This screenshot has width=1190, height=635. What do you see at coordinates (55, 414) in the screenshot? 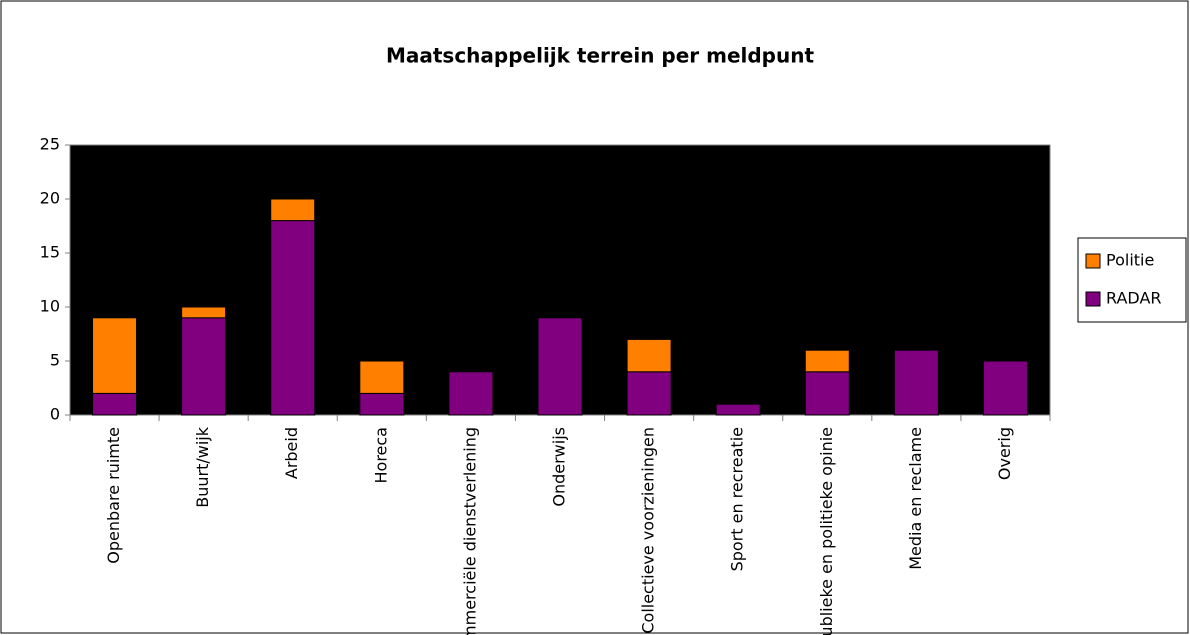
I see `y-tick-label: 0` at bounding box center [55, 414].